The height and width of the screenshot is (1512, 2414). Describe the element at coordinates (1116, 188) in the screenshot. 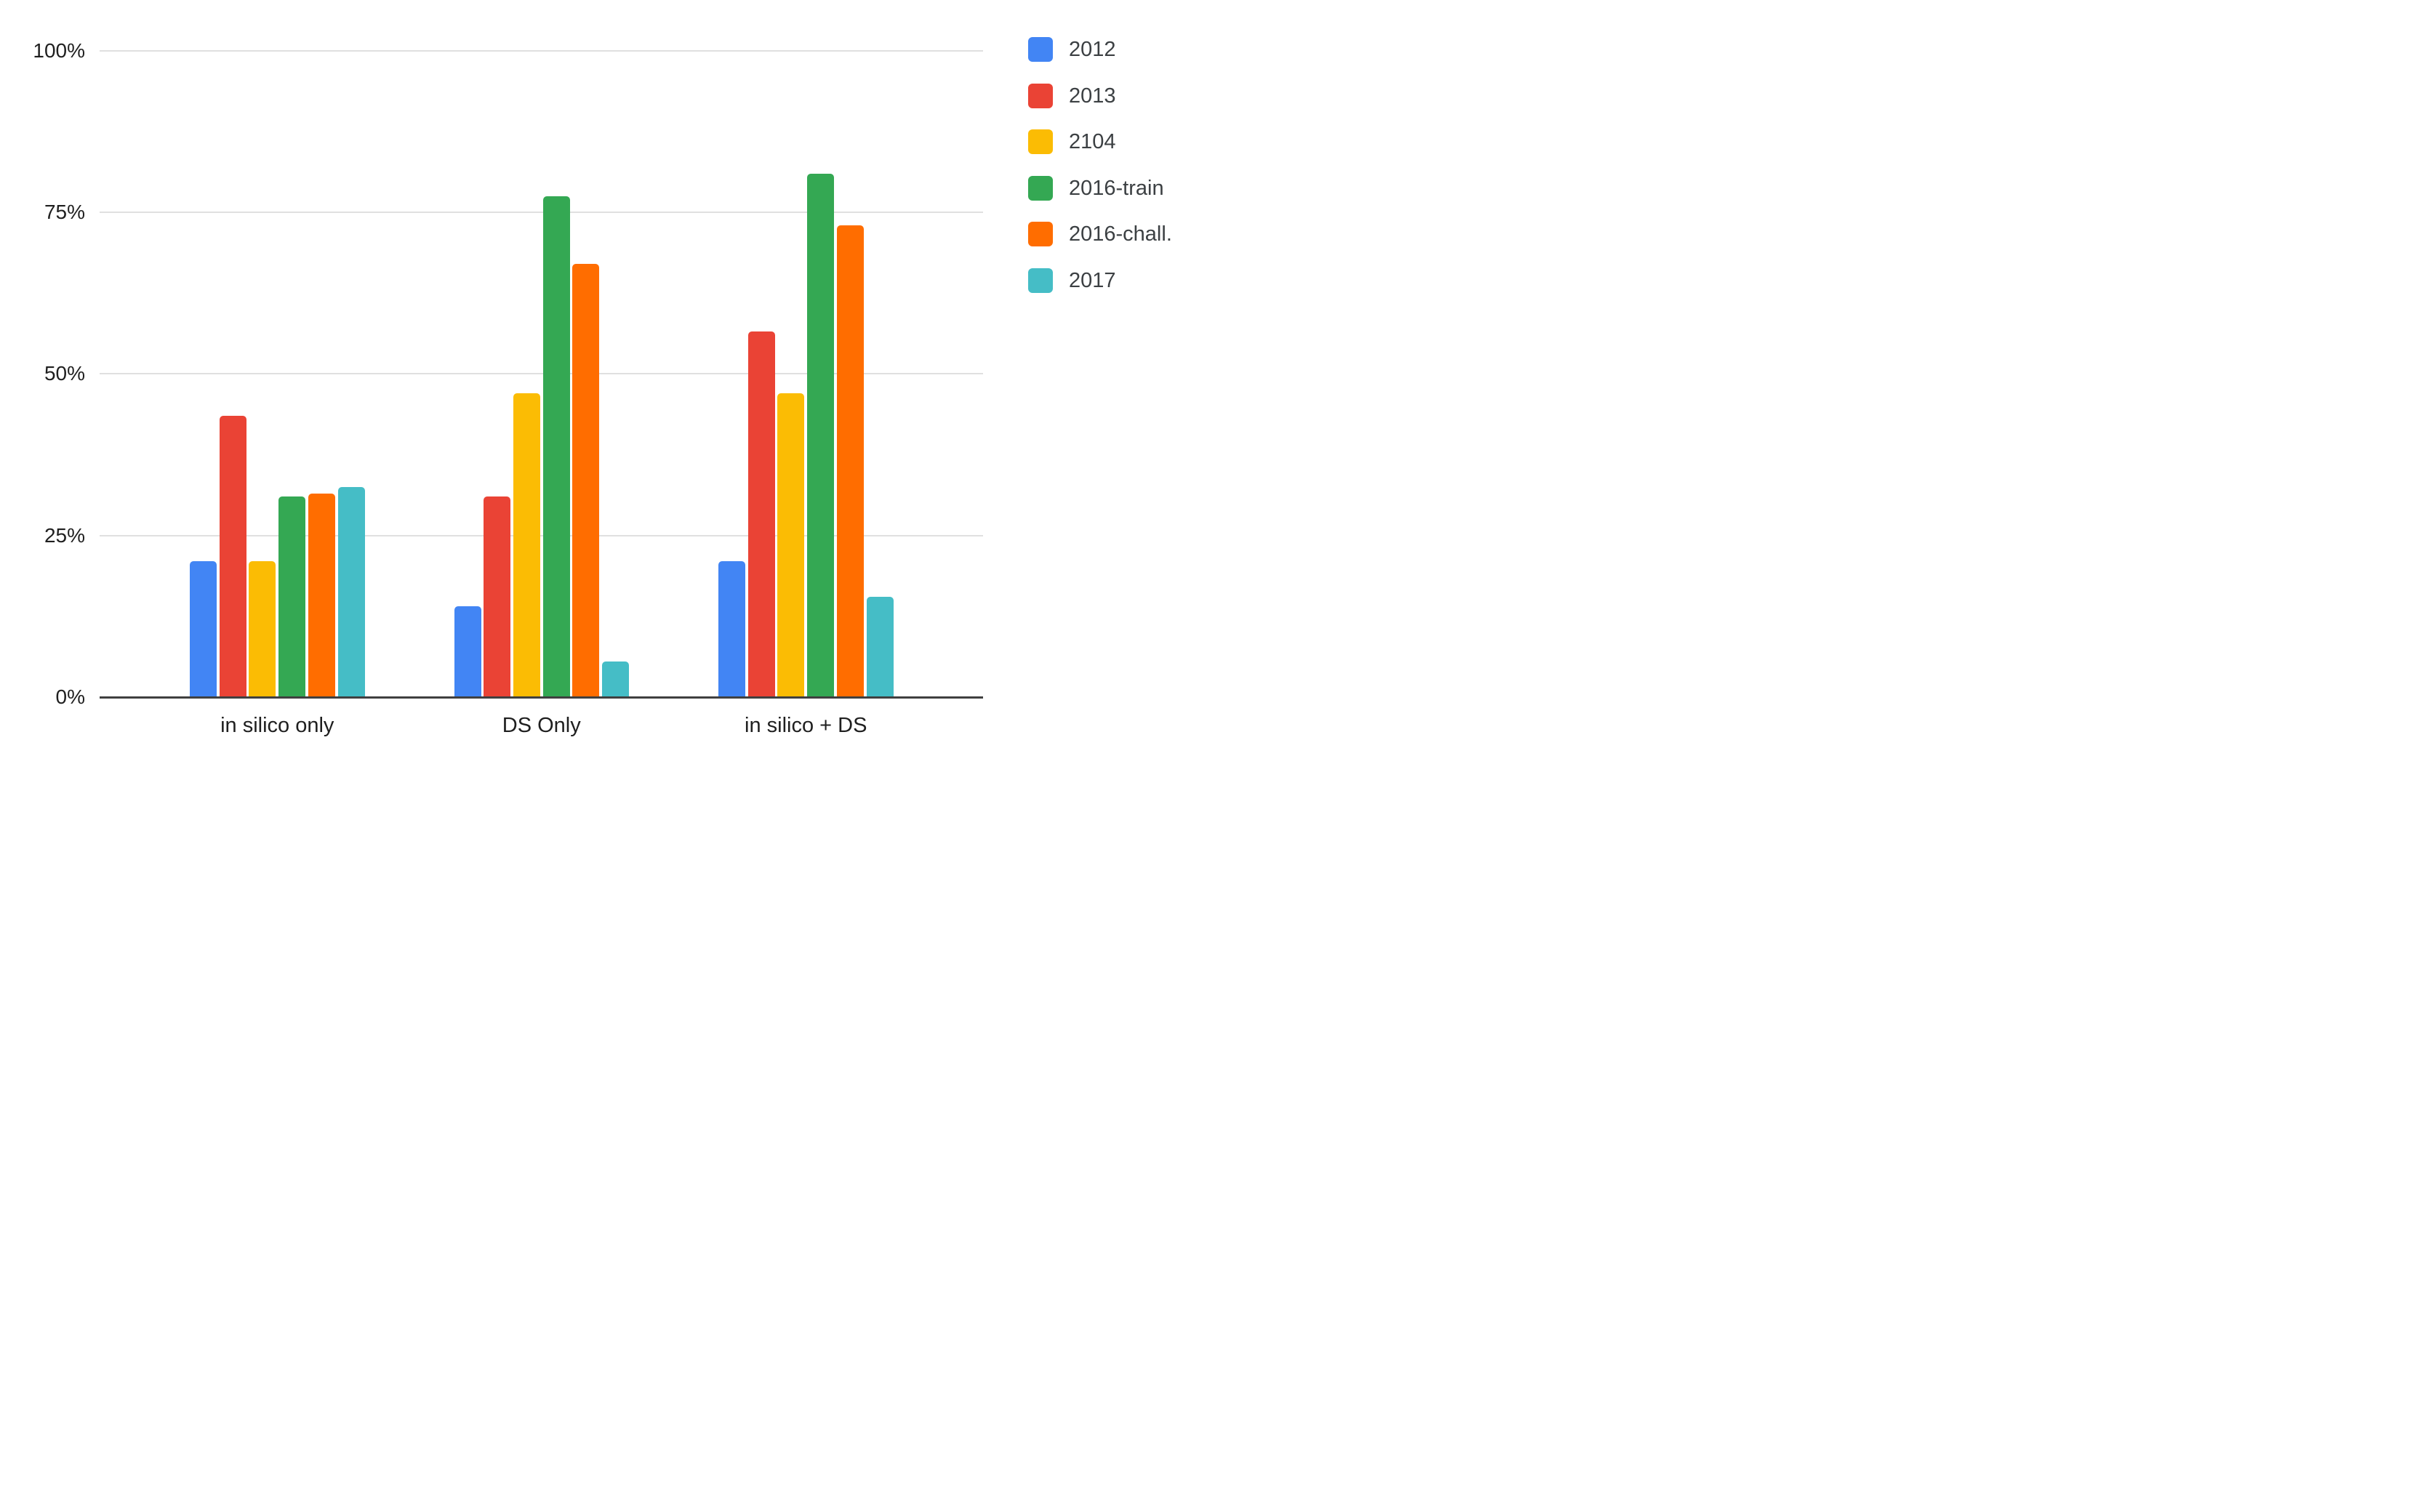

I see `legend-label-2016-train: 2016-train` at that location.